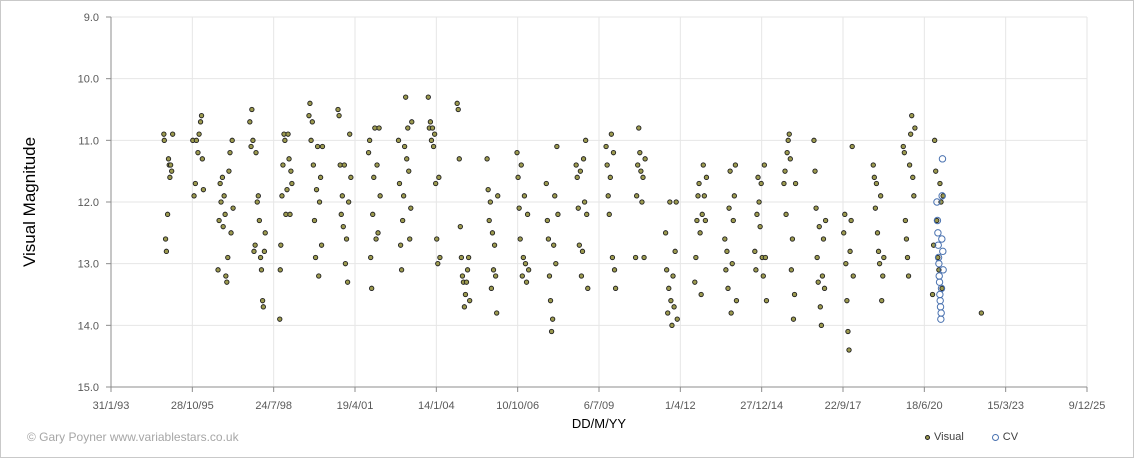  I want to click on y-tick-label: 13.0, so click(88, 265).